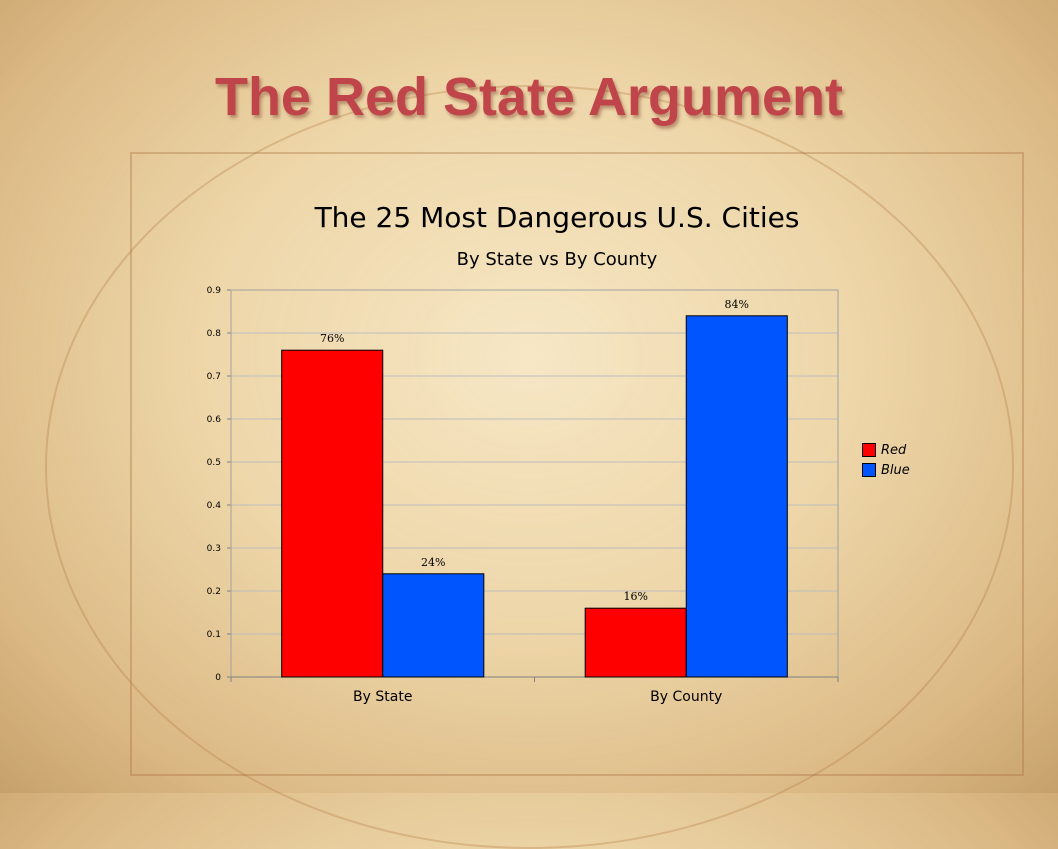  Describe the element at coordinates (214, 549) in the screenshot. I see `y-tick-label: 0.3` at that location.